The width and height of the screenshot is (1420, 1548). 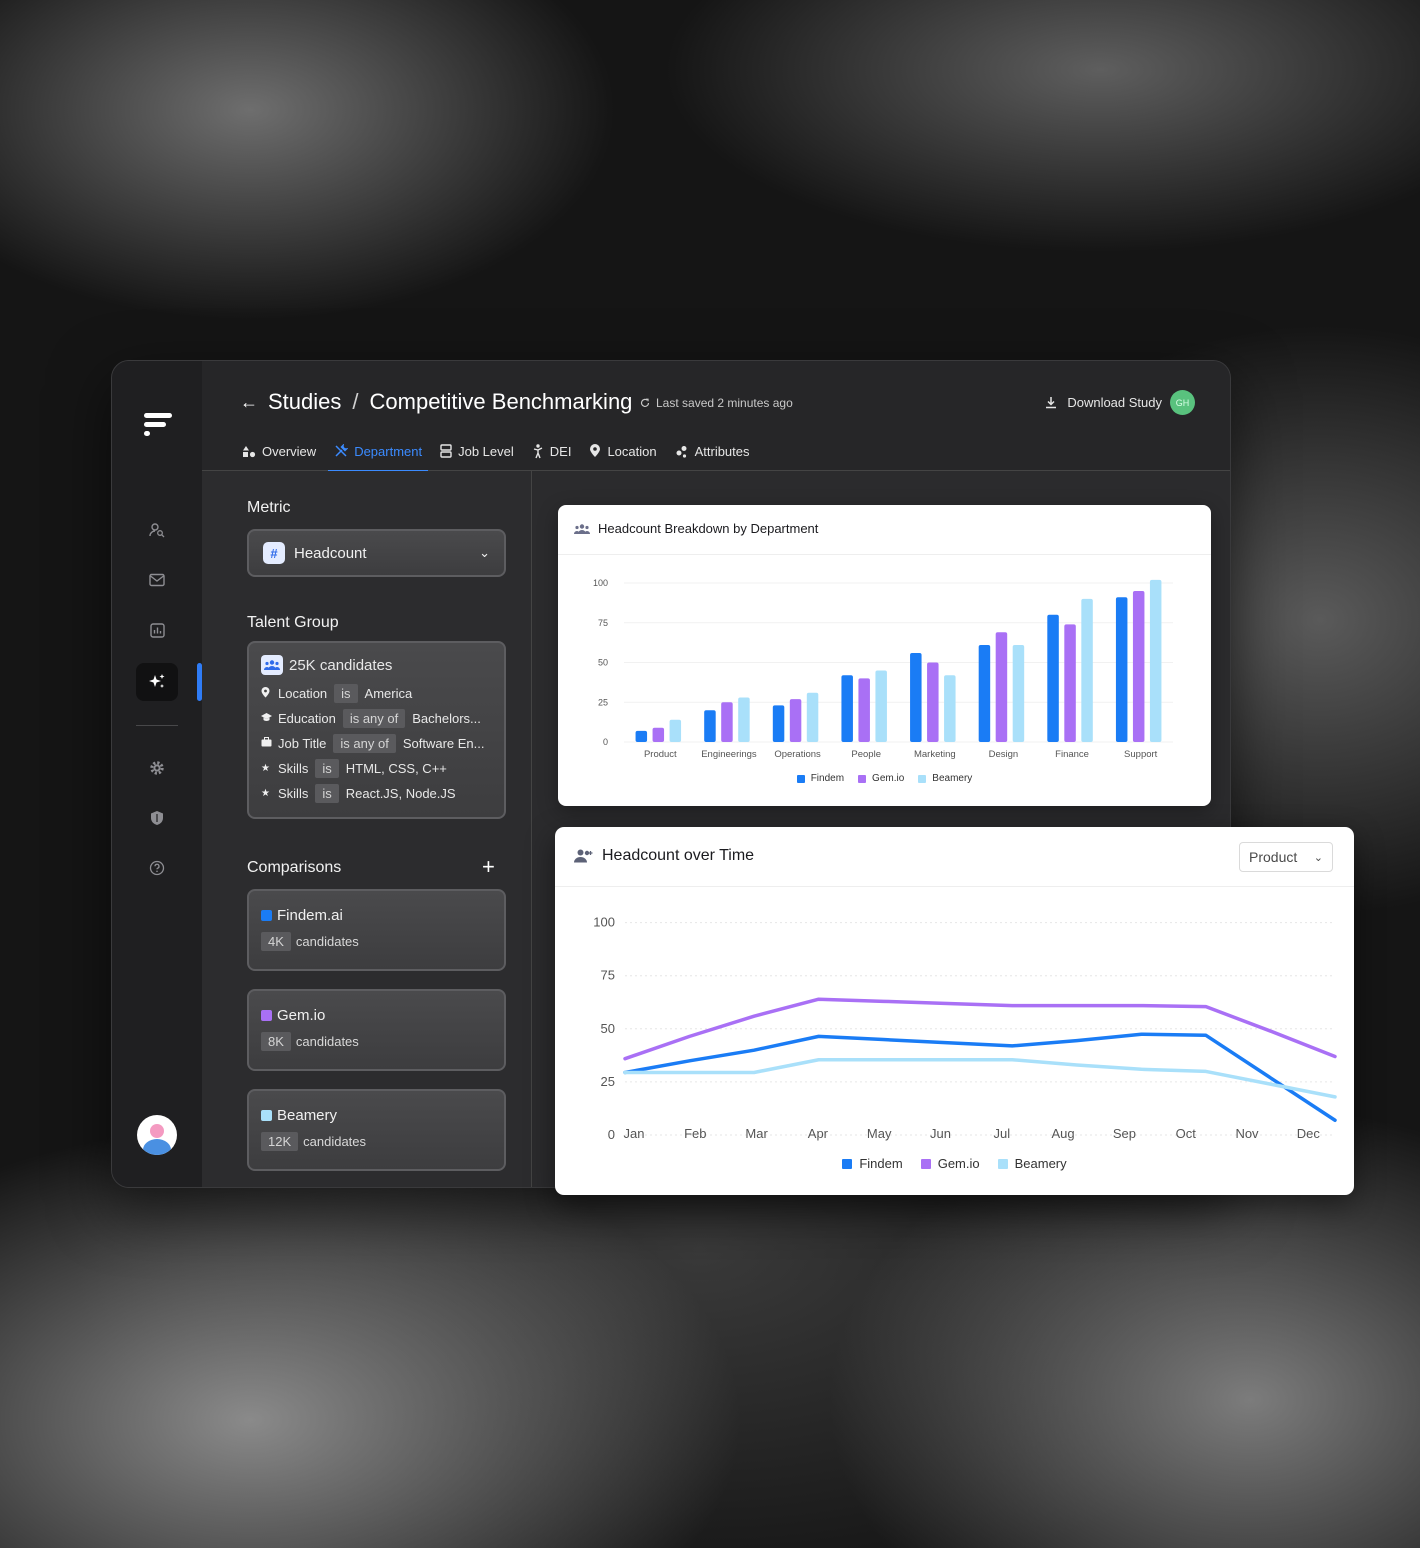 What do you see at coordinates (940, 1133) in the screenshot?
I see `x-tick-label: Jun` at bounding box center [940, 1133].